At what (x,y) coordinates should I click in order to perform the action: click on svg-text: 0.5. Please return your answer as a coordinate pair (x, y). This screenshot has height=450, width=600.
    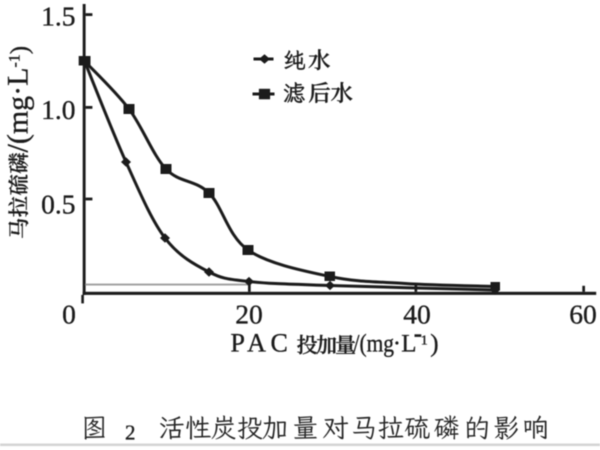
    Looking at the image, I should click on (58, 204).